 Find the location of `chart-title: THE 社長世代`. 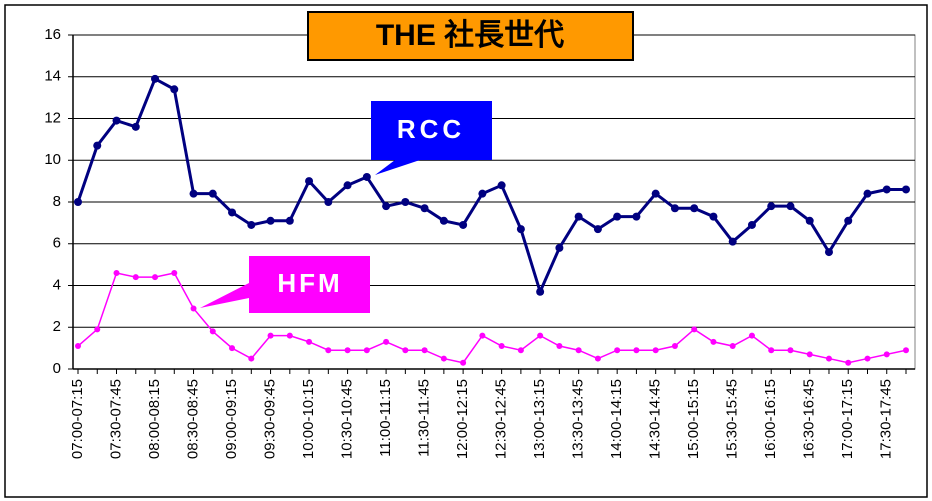

chart-title: THE 社長世代 is located at coordinates (470, 35).